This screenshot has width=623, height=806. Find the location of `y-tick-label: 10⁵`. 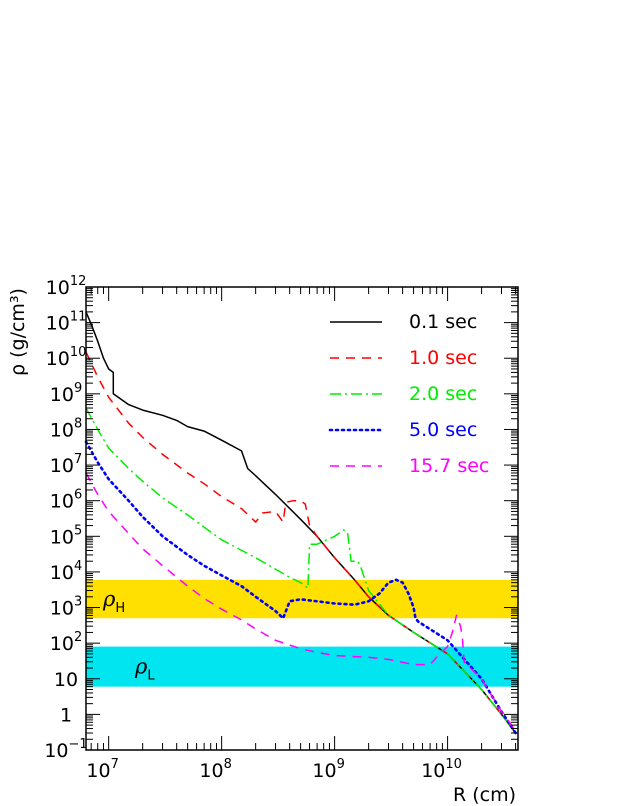

y-tick-label: 10⁵ is located at coordinates (66, 535).